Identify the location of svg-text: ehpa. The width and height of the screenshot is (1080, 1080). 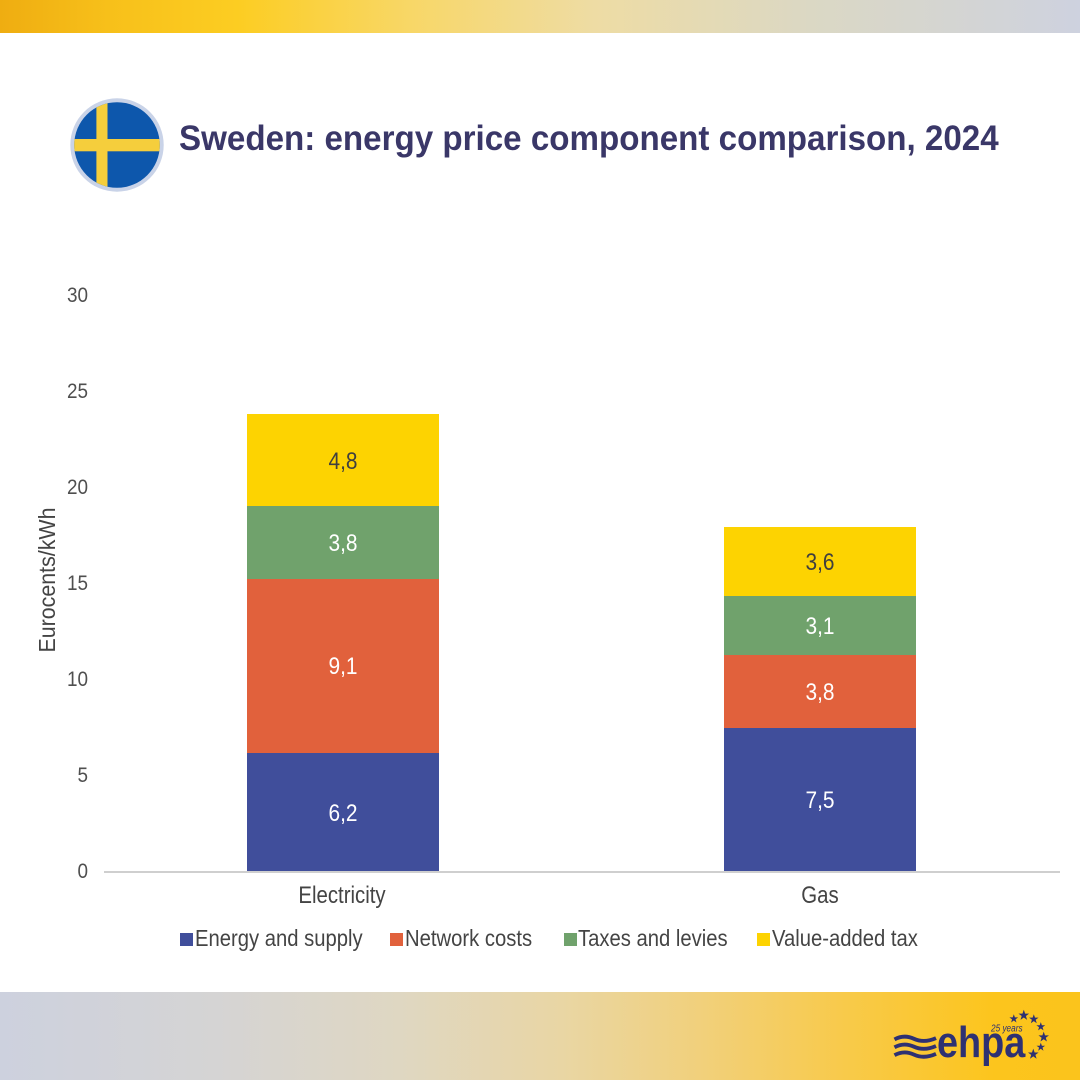
(981, 1041).